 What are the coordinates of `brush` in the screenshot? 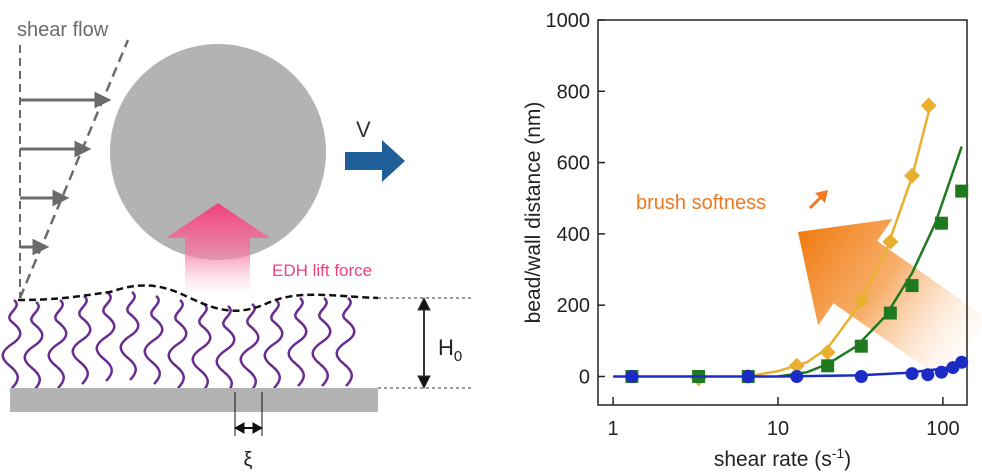 It's located at (178, 343).